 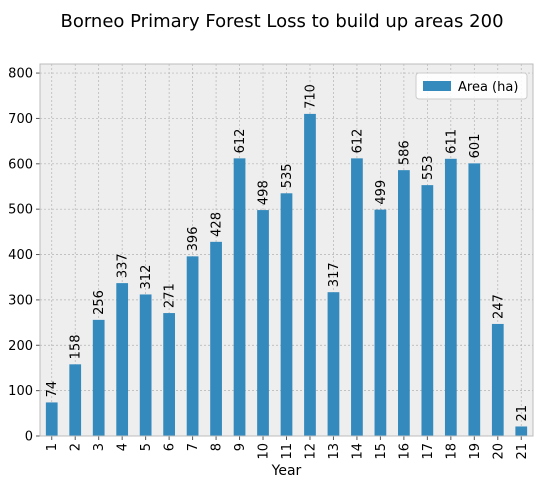 I want to click on x-tick-label: 7, so click(x=193, y=447).